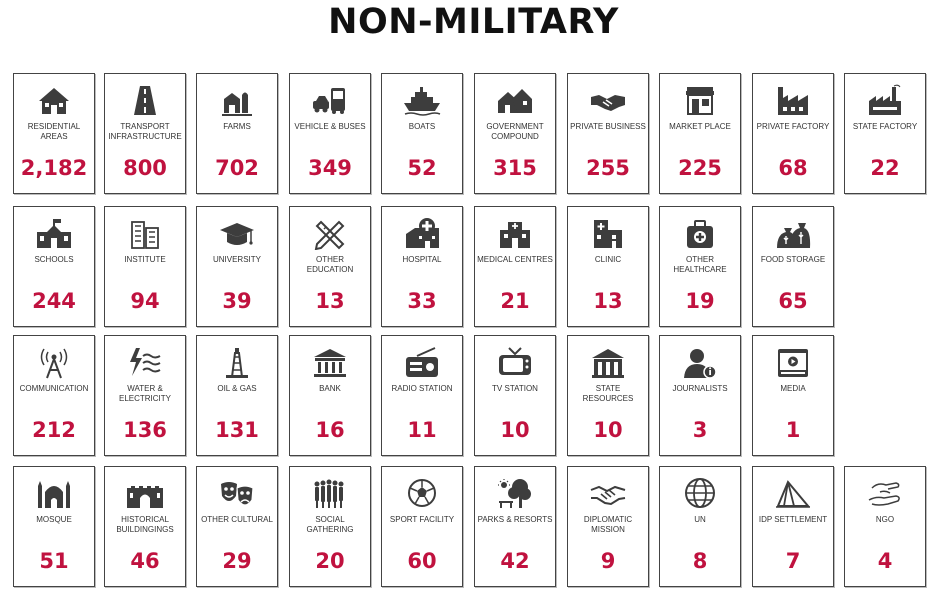 The width and height of the screenshot is (947, 595). Describe the element at coordinates (515, 301) in the screenshot. I see `category-count: 21` at that location.